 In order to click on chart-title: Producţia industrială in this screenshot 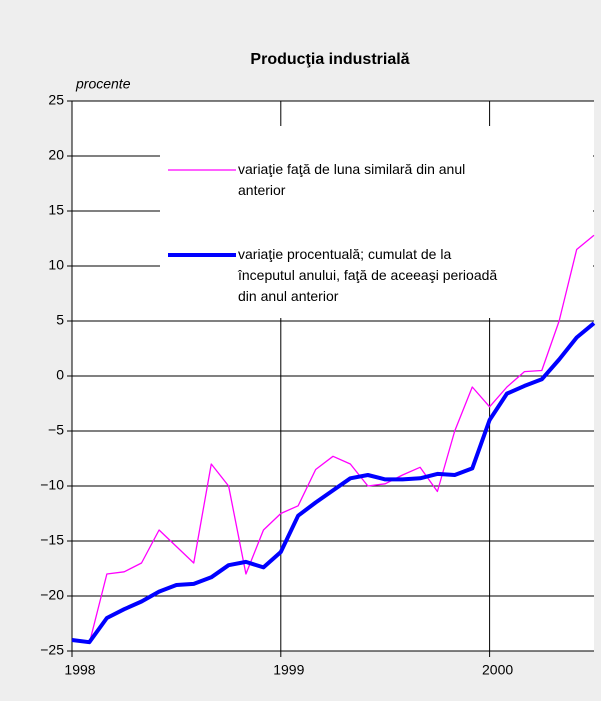, I will do `click(329, 59)`.